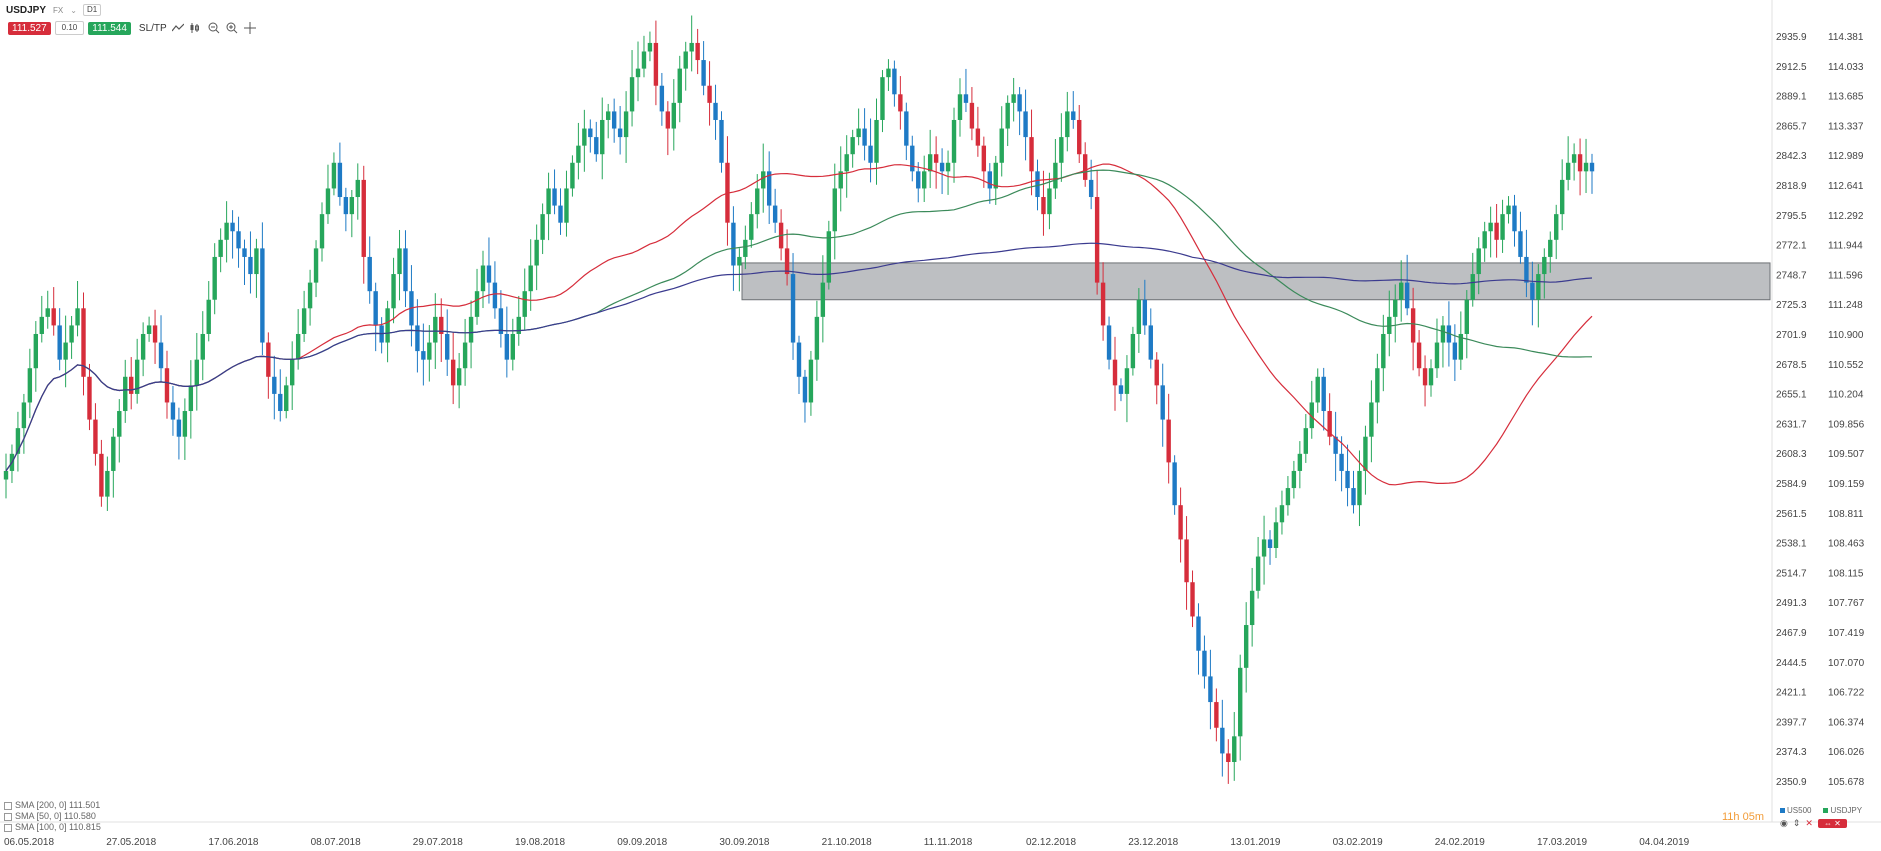 This screenshot has width=1881, height=851. What do you see at coordinates (152, 28) in the screenshot?
I see `sltp-button: SL/TP` at bounding box center [152, 28].